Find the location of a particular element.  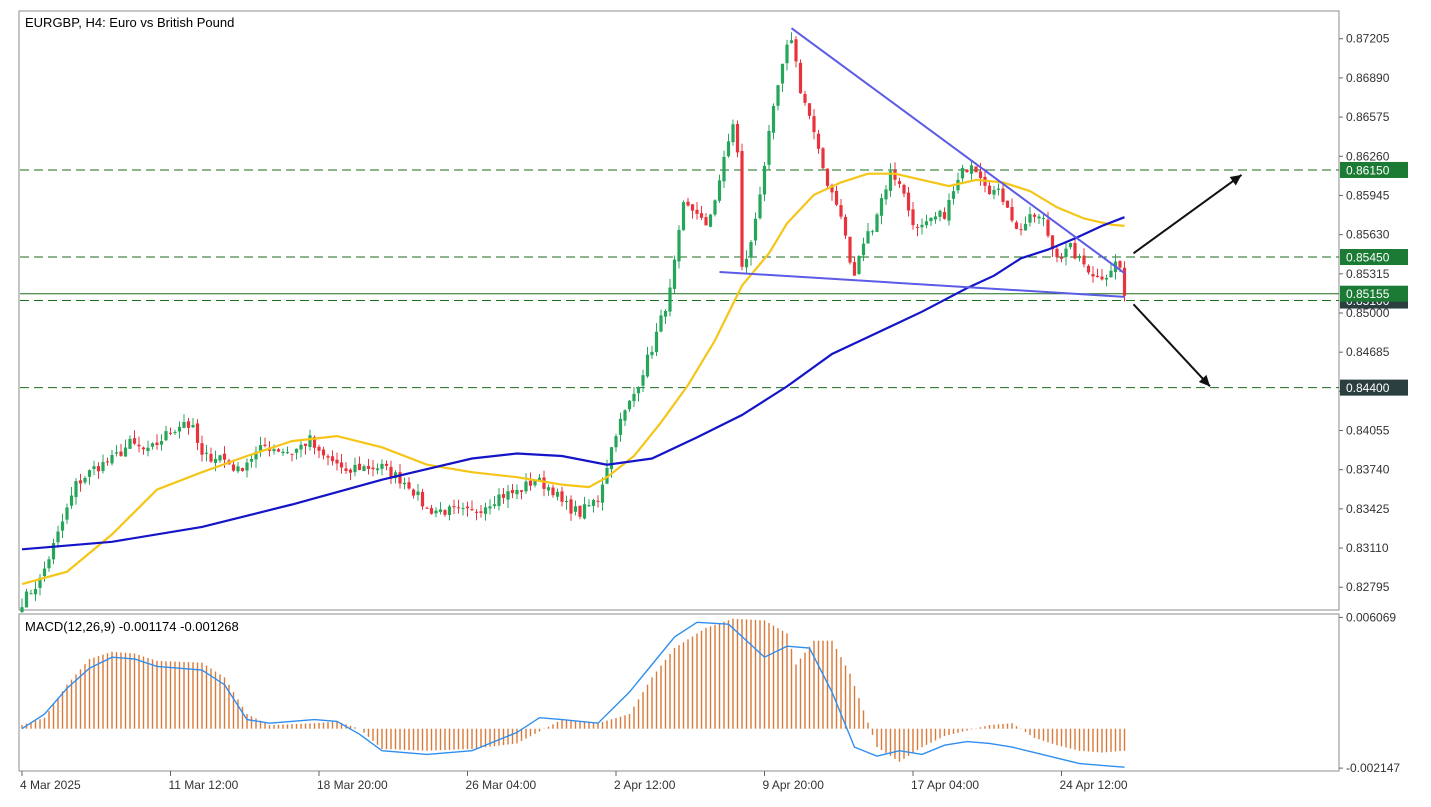

level-badge-label: 0.85155 is located at coordinates (1368, 294).